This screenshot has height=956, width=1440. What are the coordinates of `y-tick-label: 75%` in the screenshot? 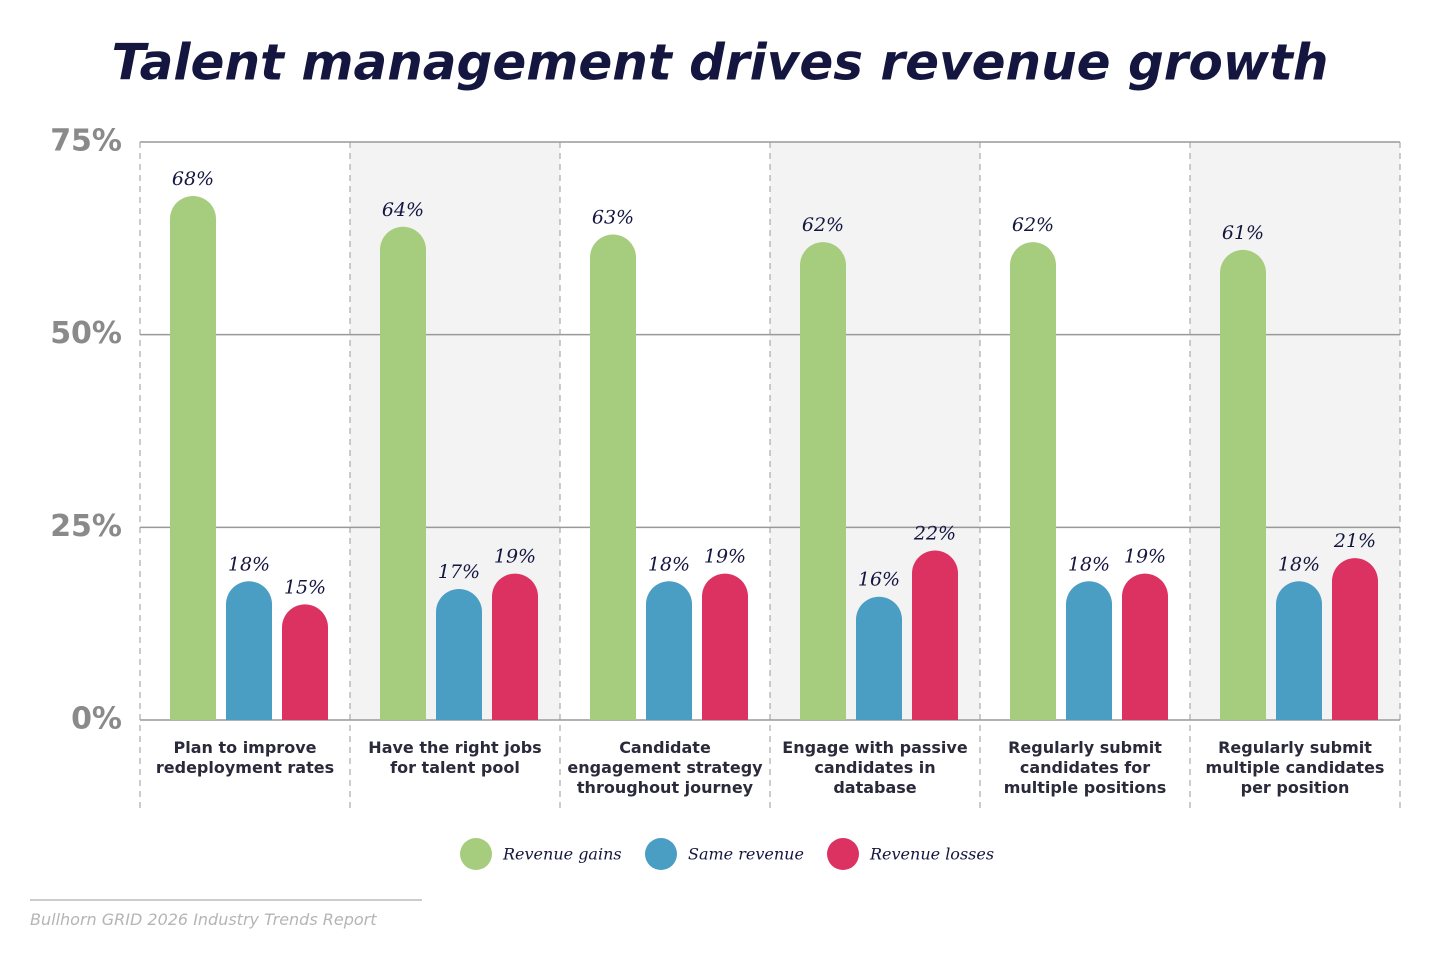 It's located at (86, 141).